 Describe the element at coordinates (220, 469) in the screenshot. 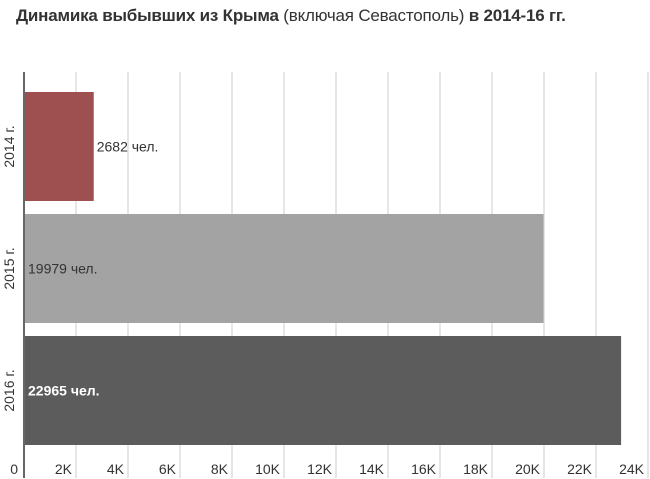

I see `x-tick-label: 8K` at that location.